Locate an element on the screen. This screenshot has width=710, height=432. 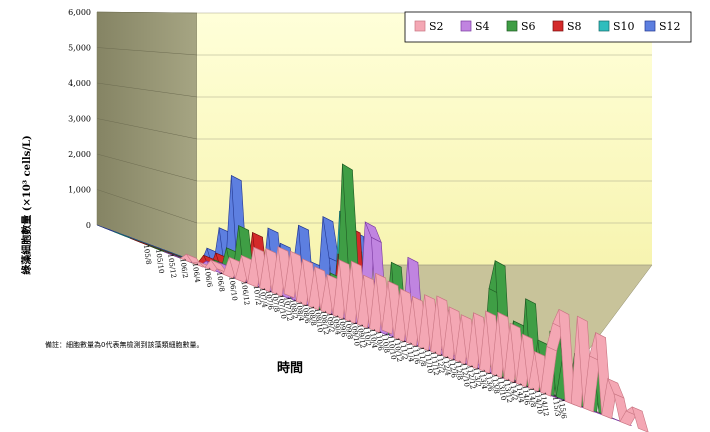
x-tick-label: 113/8 is located at coordinates (495, 383).